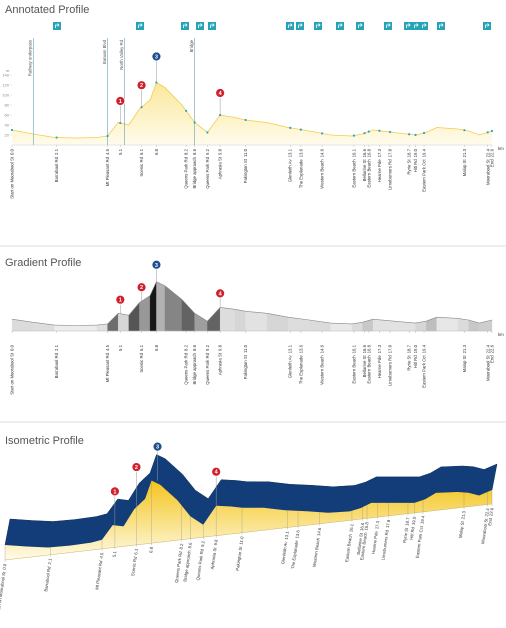 This screenshot has width=506, height=628. What do you see at coordinates (379, 171) in the screenshot?
I see `location-name: Hearne Pde` at bounding box center [379, 171].